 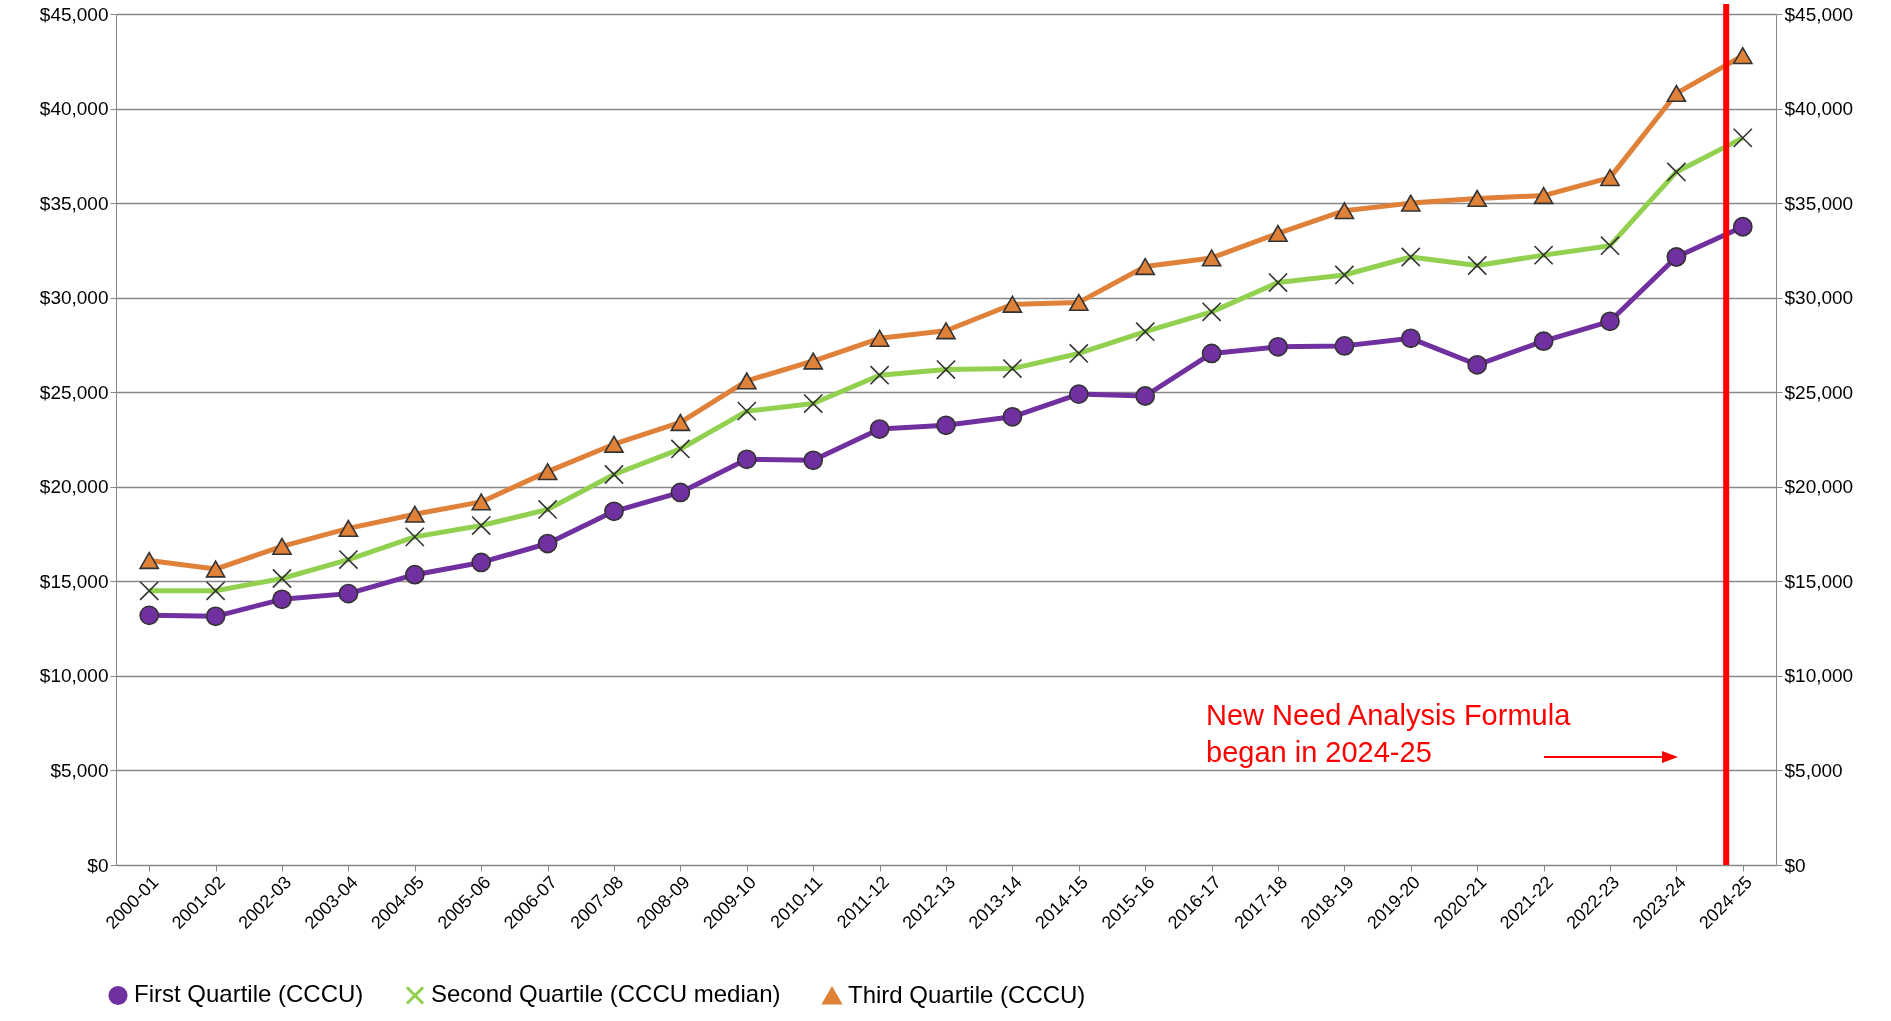 What do you see at coordinates (1819, 487) in the screenshot?
I see `y2-tick-label: $20,000` at bounding box center [1819, 487].